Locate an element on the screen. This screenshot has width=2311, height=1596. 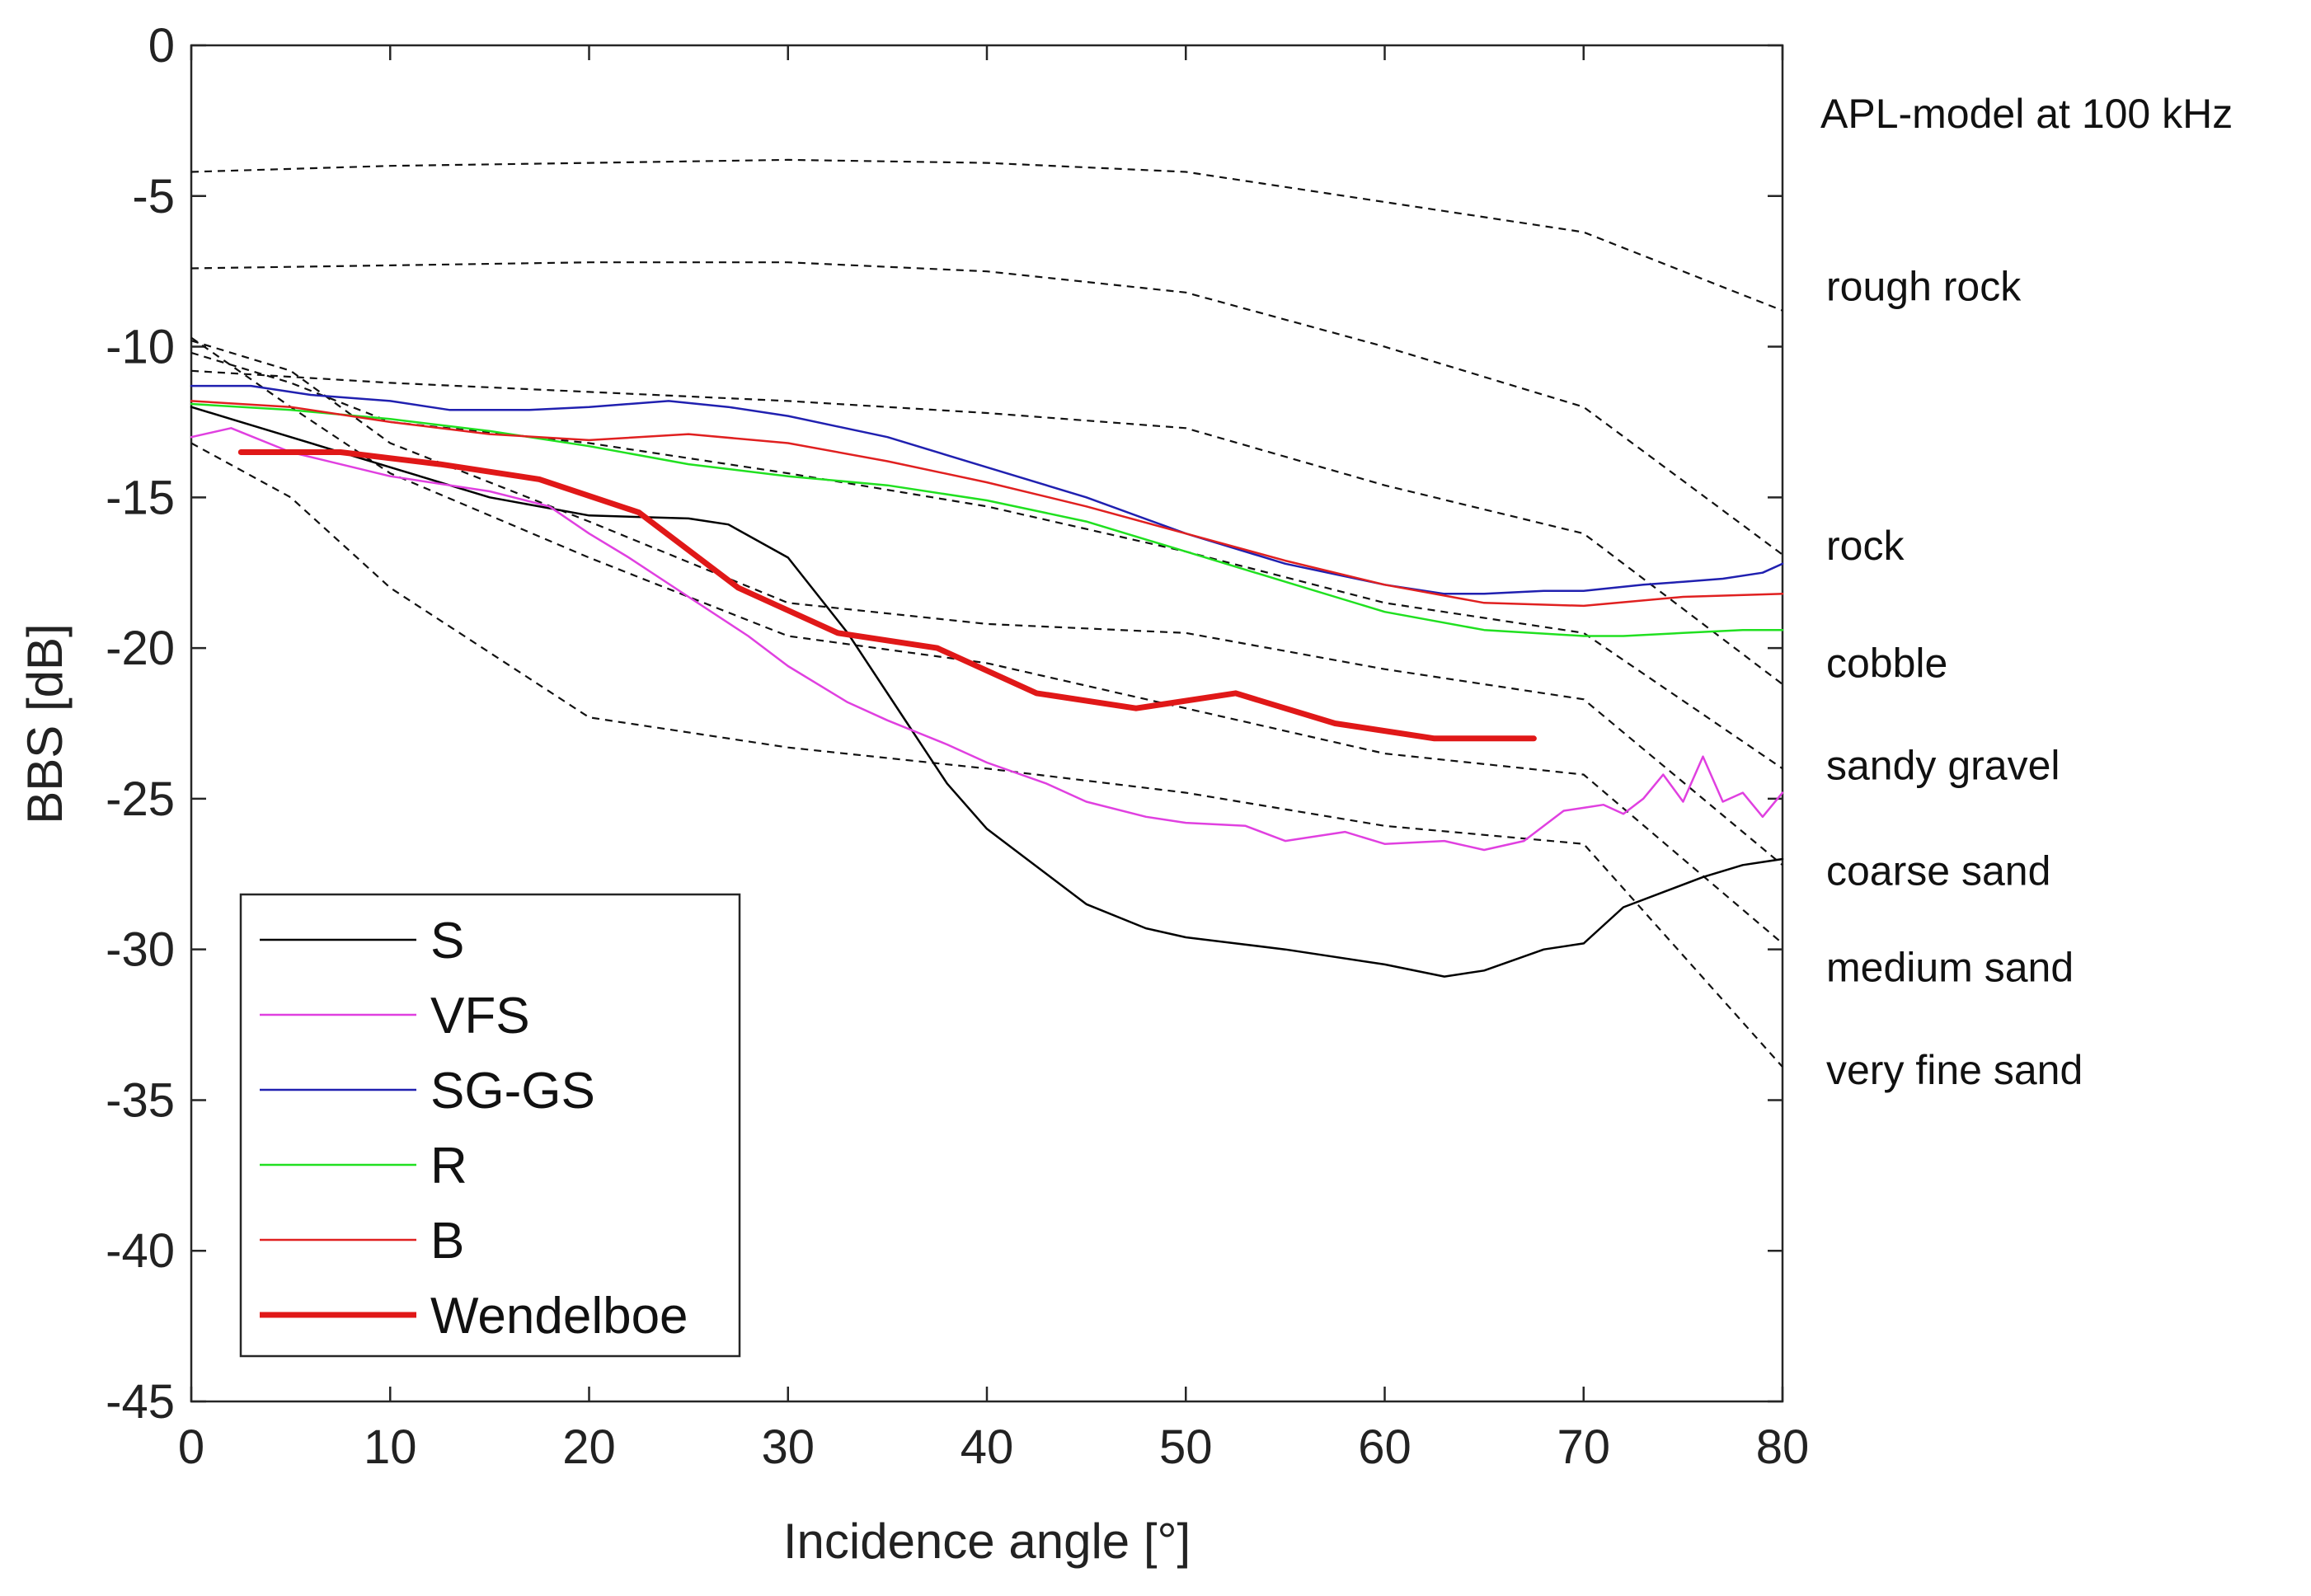
legend-label-Wendelboe: Wendelboe is located at coordinates (559, 1316).